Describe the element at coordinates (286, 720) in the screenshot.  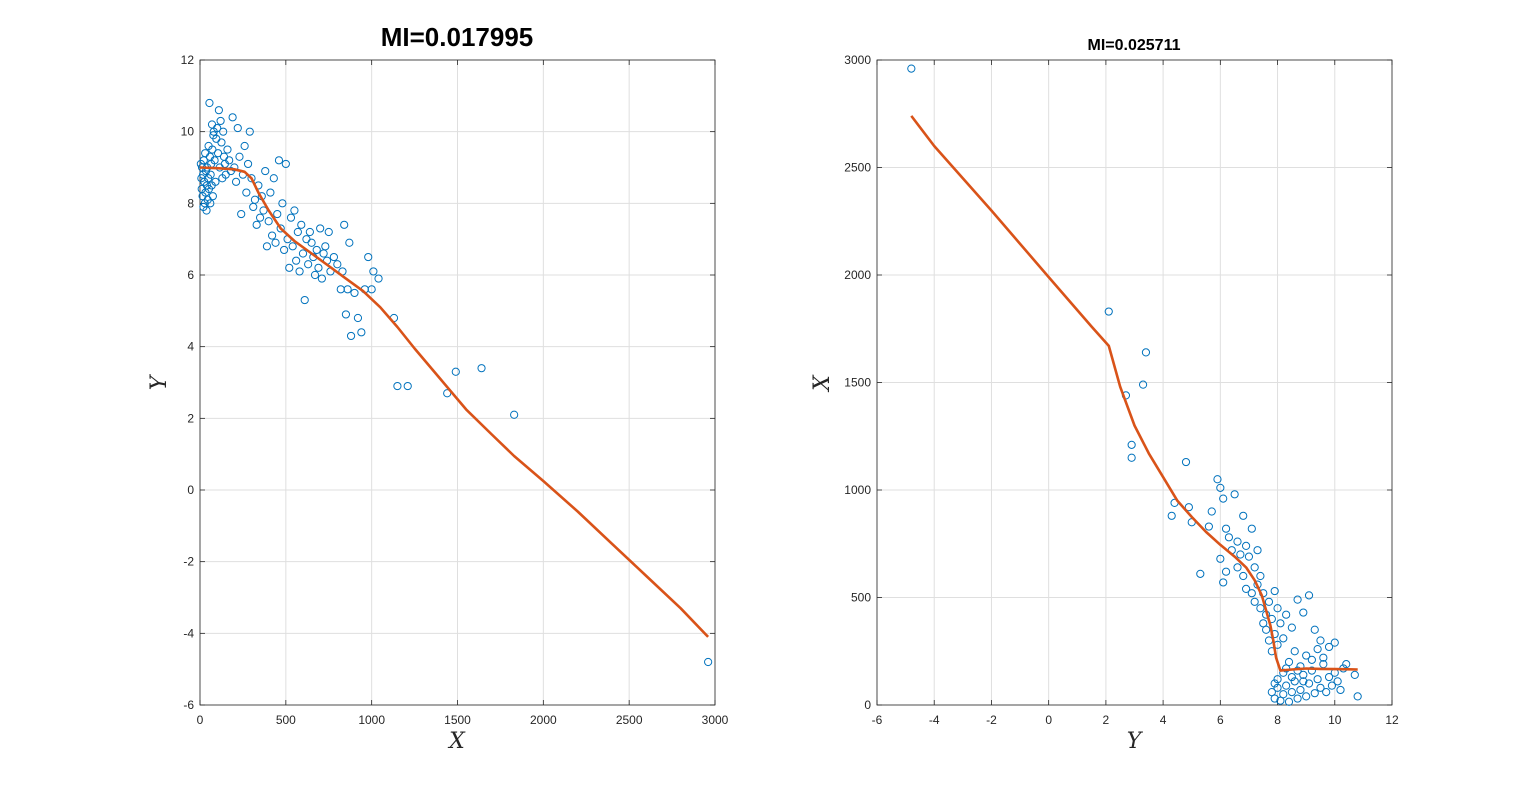
I see `left-x-tick-label: 500` at that location.